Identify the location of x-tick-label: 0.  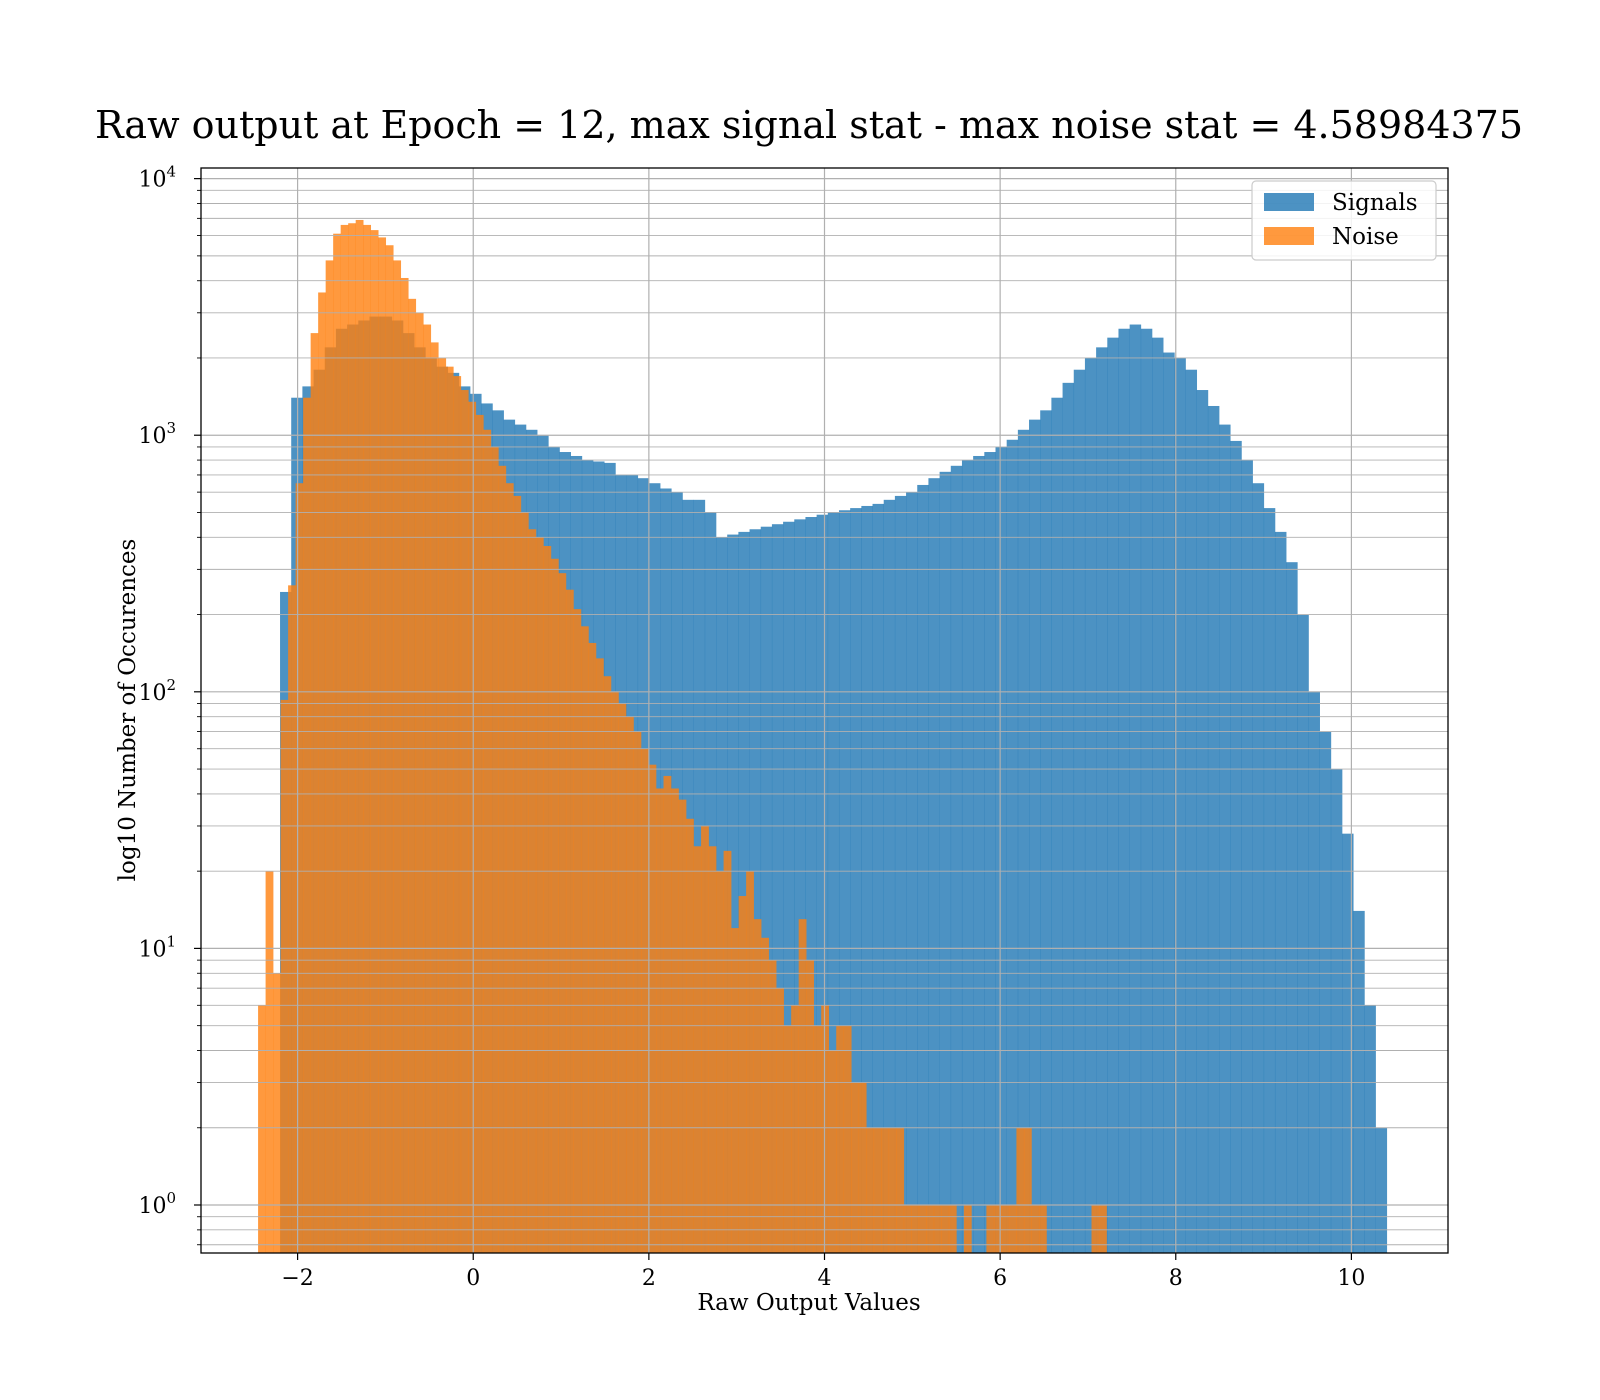
(473, 1278).